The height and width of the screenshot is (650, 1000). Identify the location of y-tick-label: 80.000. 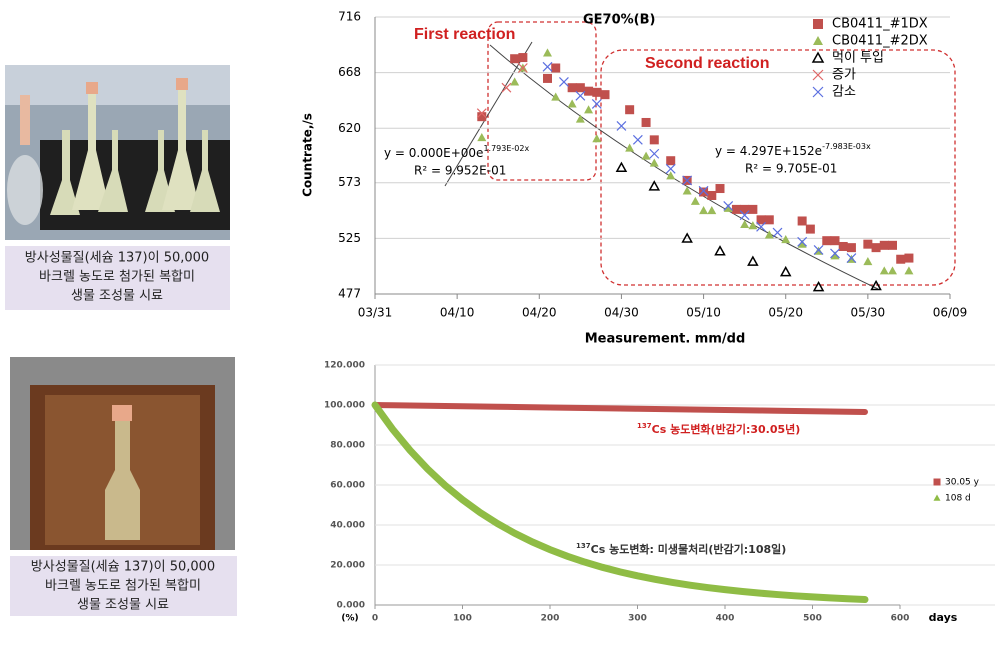
(347, 446).